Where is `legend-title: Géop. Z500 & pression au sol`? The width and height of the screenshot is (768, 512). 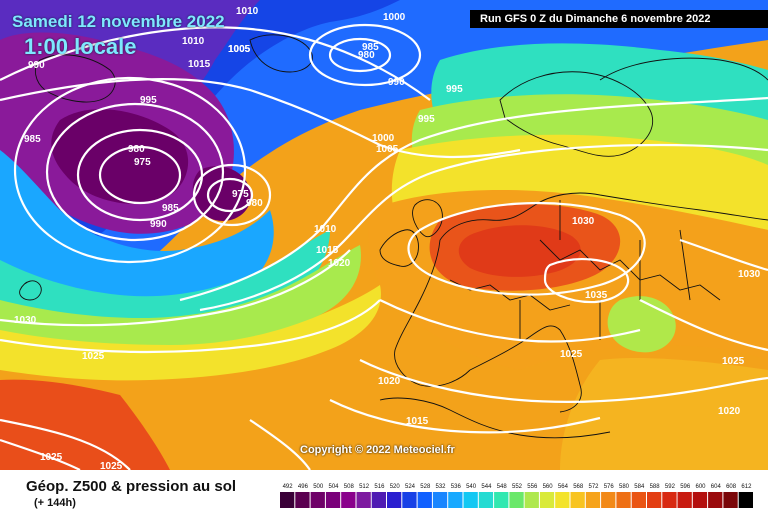 legend-title: Géop. Z500 & pression au sol is located at coordinates (131, 486).